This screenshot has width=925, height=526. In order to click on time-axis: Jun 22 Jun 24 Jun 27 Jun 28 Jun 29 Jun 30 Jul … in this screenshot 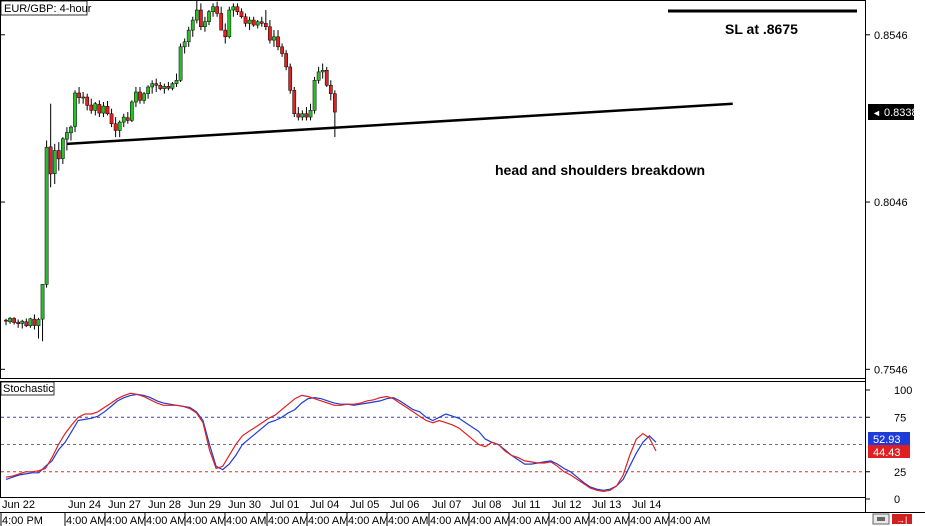, I will do `click(355, 512)`.